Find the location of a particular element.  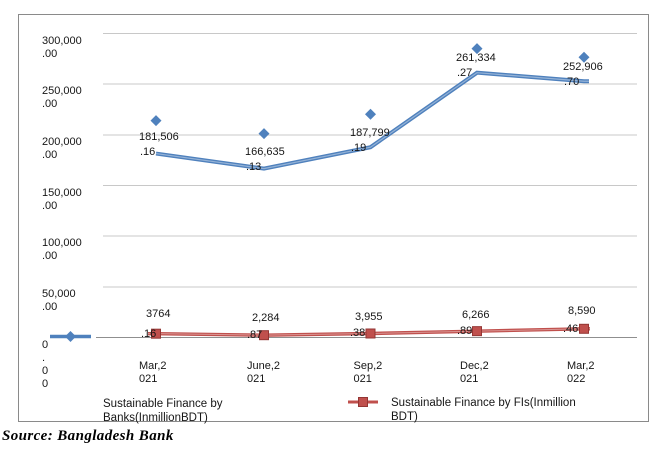

y-axis-tick-label: 150,000.00 is located at coordinates (62, 200).